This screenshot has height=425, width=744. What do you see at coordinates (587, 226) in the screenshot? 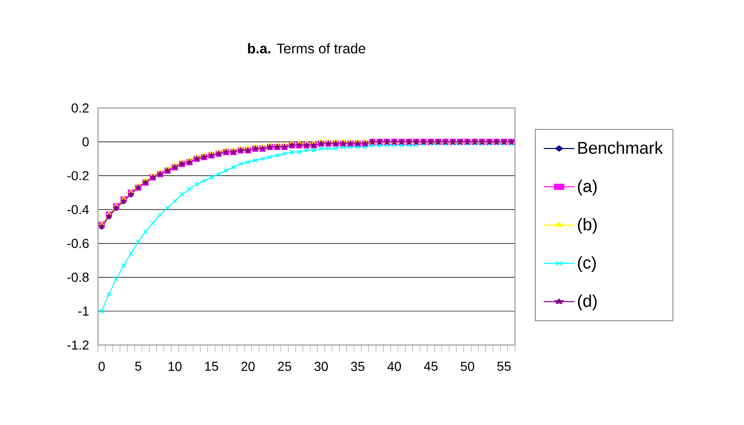
I see `legend-label: (b)` at bounding box center [587, 226].